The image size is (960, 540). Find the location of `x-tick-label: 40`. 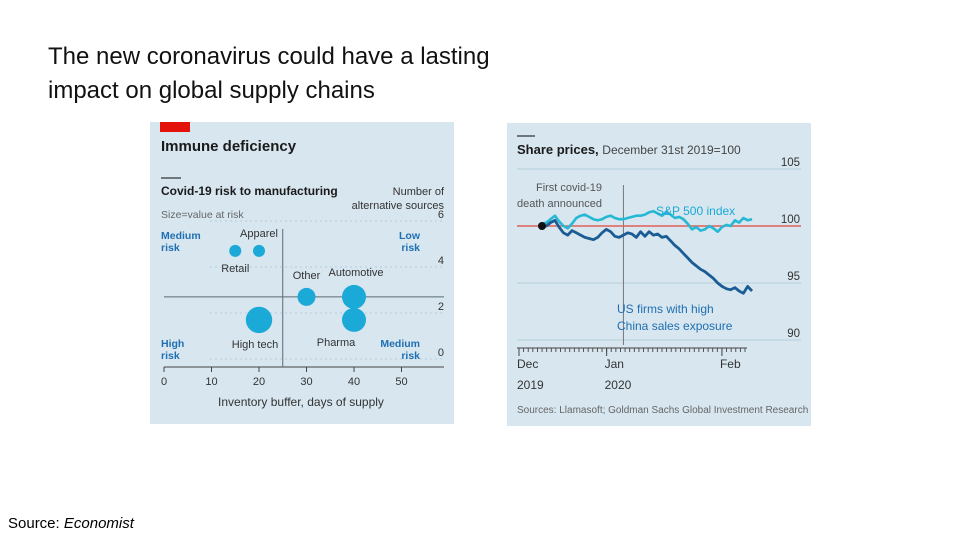

x-tick-label: 40 is located at coordinates (354, 382).